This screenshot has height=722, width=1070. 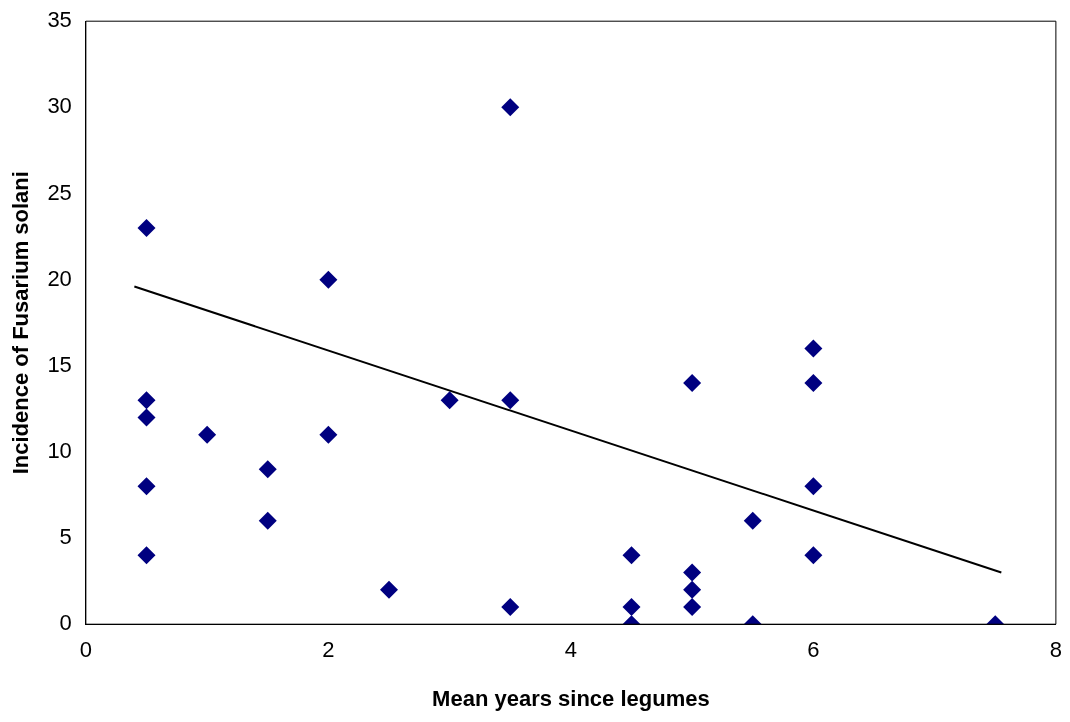 I want to click on y-tick-label: 20, so click(x=59, y=278).